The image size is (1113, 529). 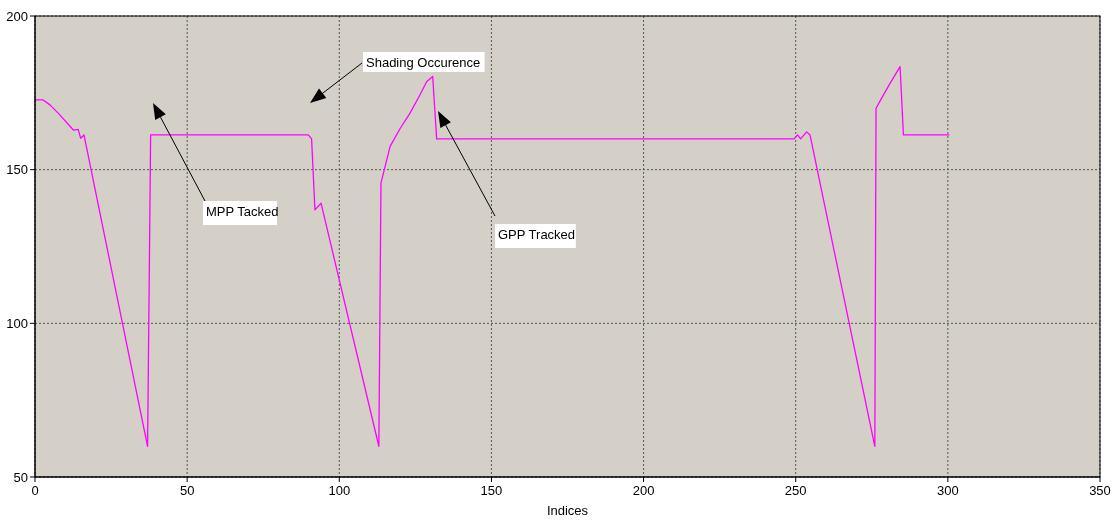 What do you see at coordinates (17, 170) in the screenshot?
I see `y-tick-label: 150` at bounding box center [17, 170].